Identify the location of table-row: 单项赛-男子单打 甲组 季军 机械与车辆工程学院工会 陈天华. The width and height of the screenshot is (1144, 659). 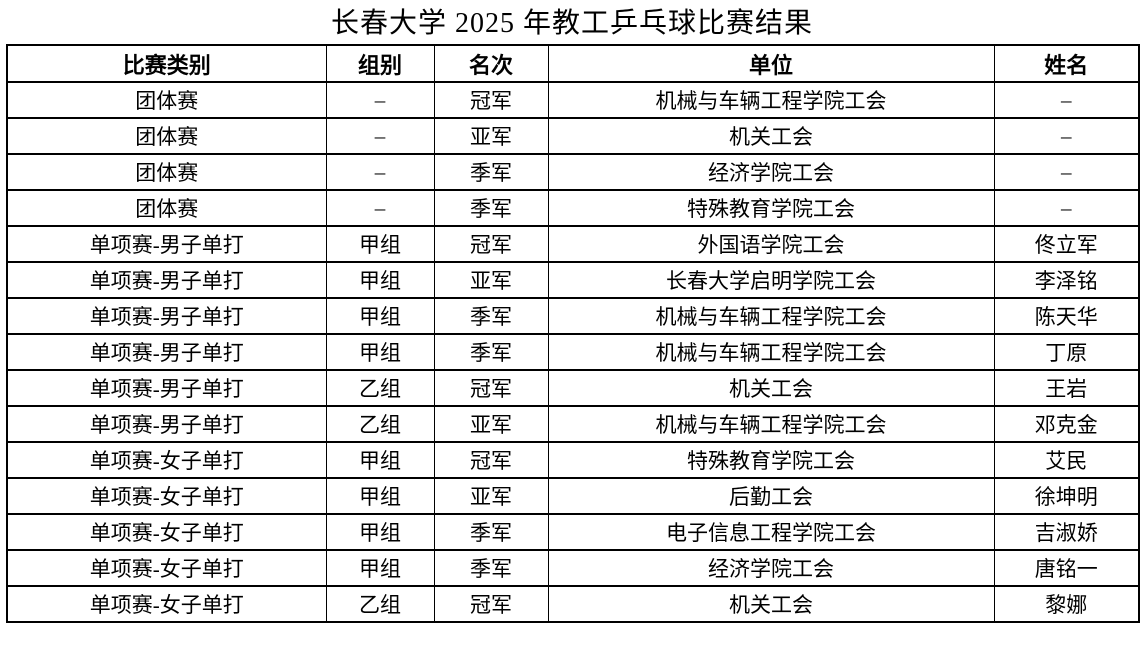
(573, 316).